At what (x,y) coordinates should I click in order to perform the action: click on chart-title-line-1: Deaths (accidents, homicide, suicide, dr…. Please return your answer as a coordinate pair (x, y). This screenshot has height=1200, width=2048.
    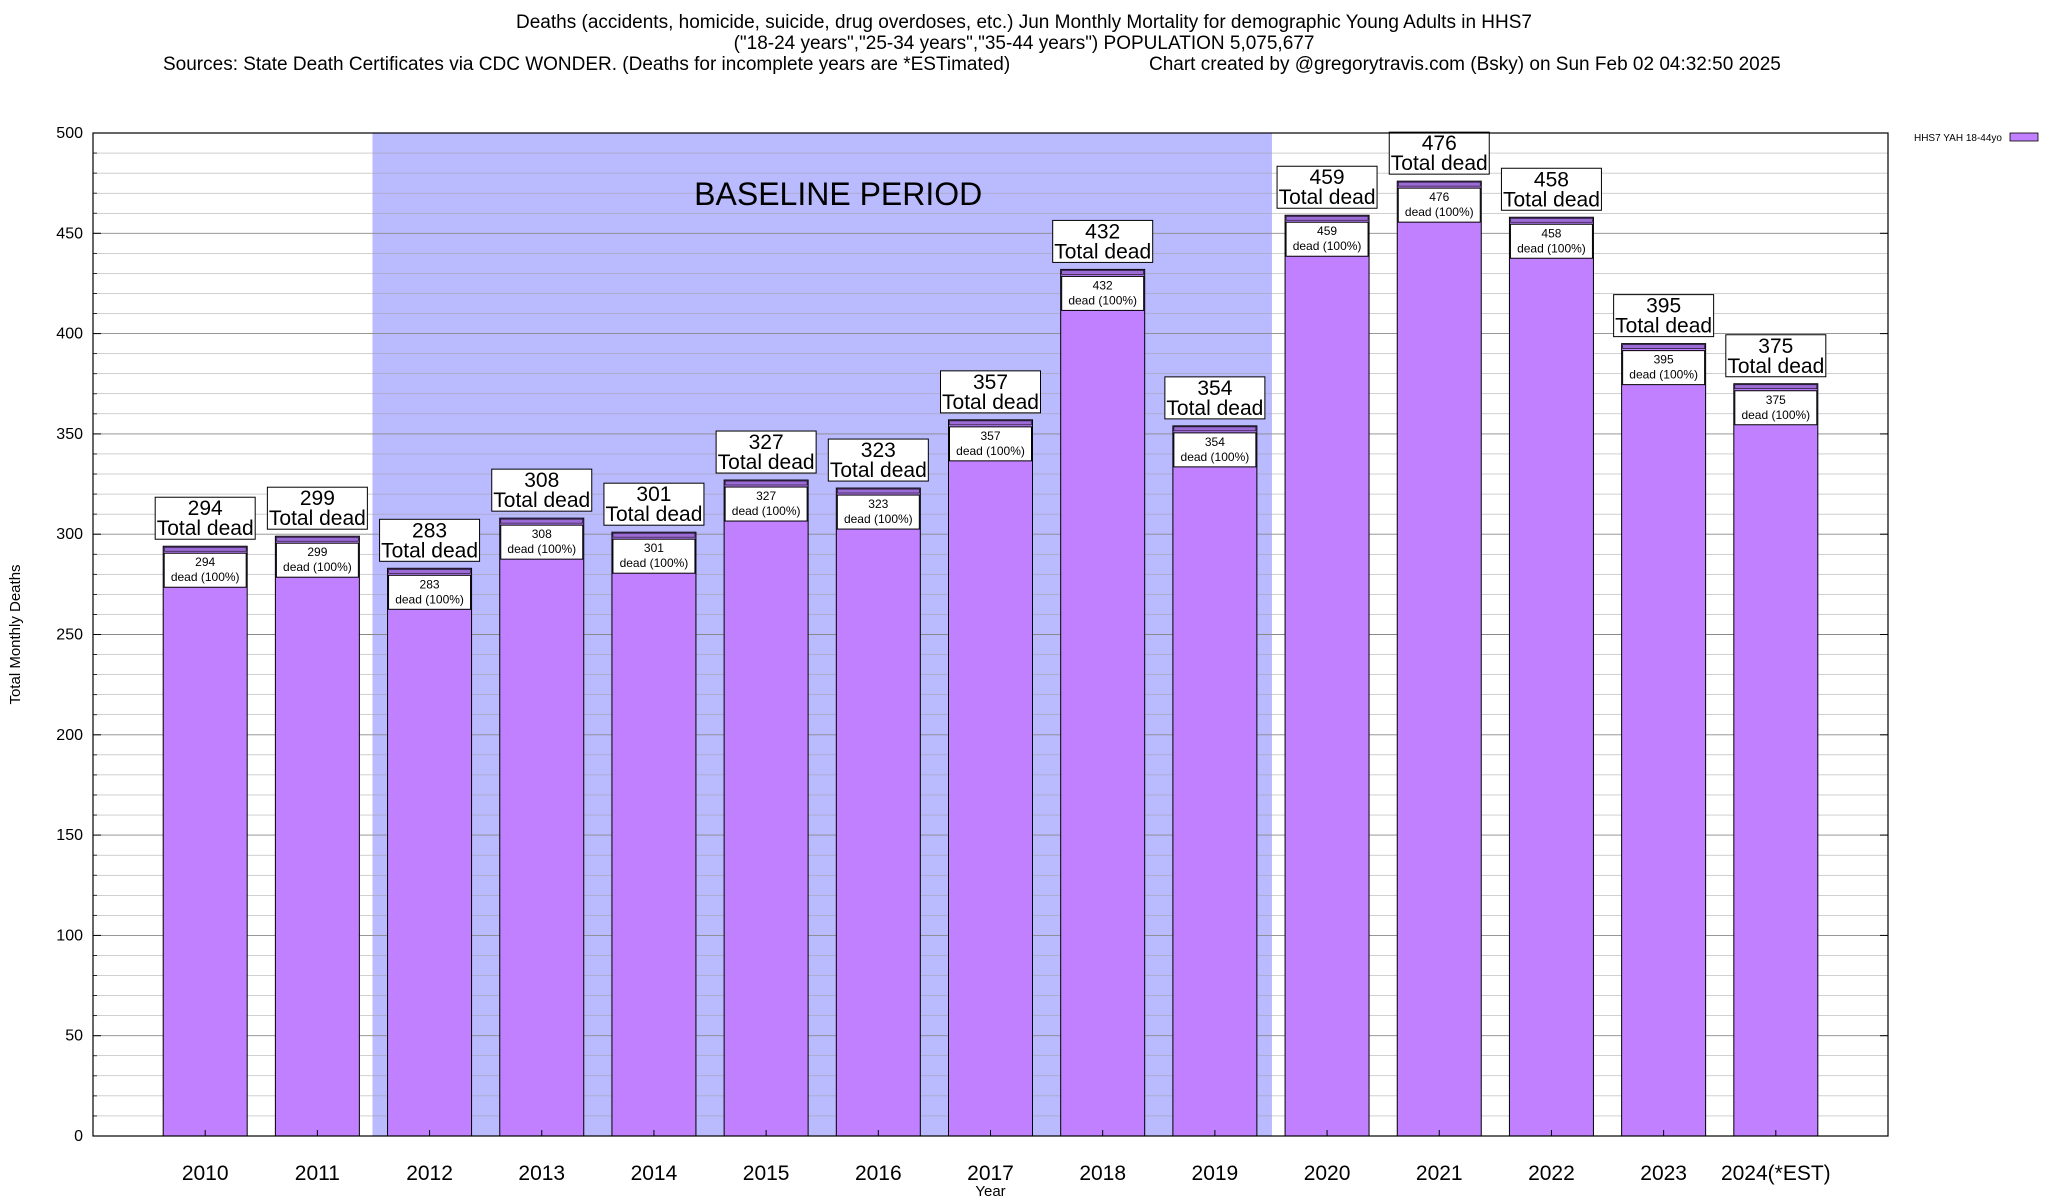
    Looking at the image, I should click on (1024, 22).